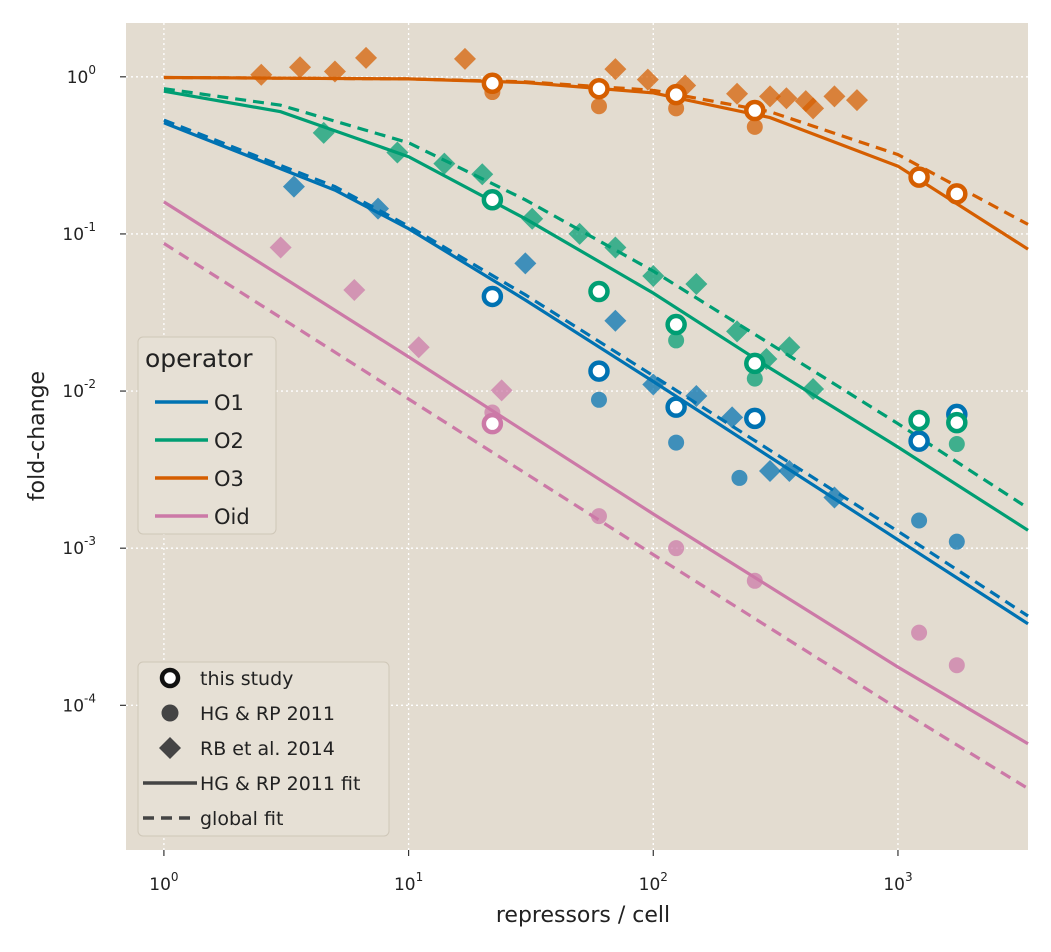  I want to click on operator-legend-box, so click(207, 435).